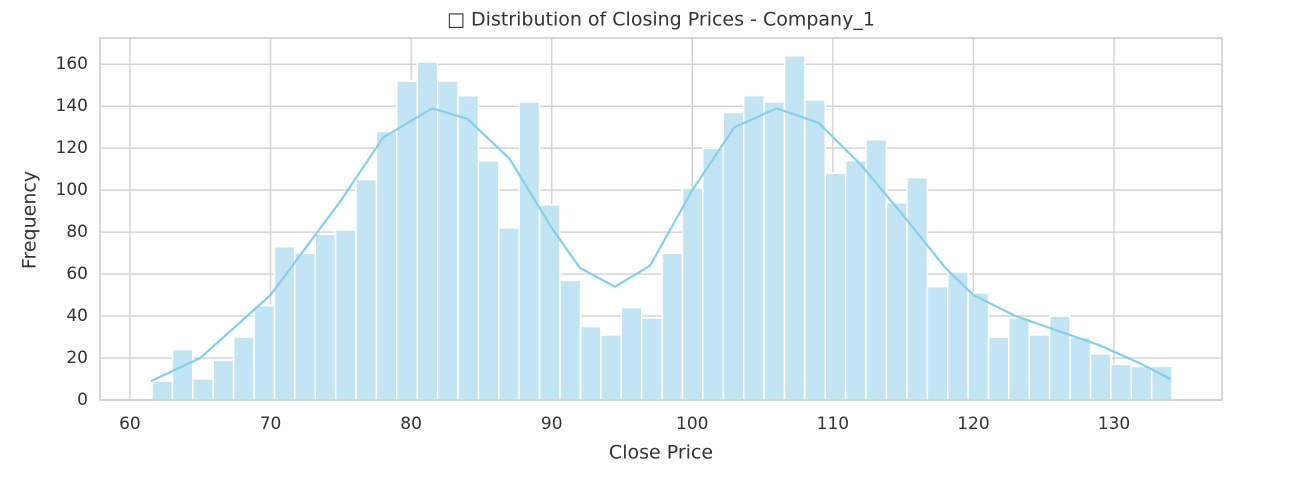 Image resolution: width=1298 pixels, height=489 pixels. What do you see at coordinates (72, 64) in the screenshot?
I see `y-tick-label: 160` at bounding box center [72, 64].